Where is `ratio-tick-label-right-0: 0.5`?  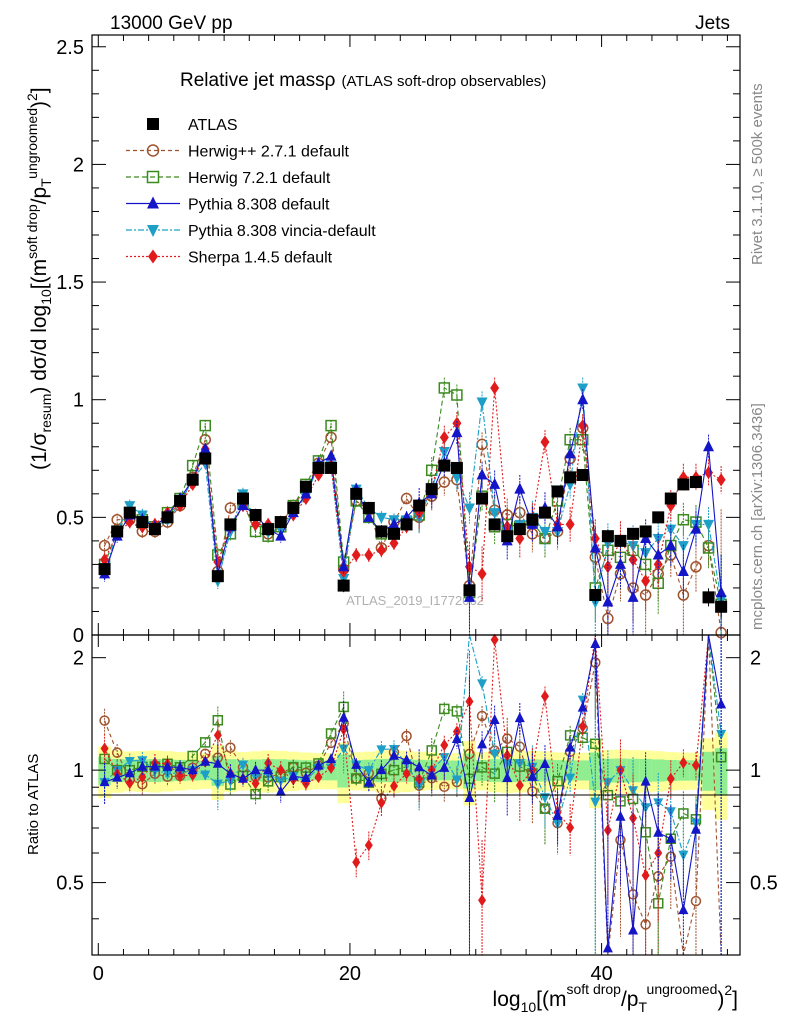
ratio-tick-label-right-0: 0.5 is located at coordinates (764, 884).